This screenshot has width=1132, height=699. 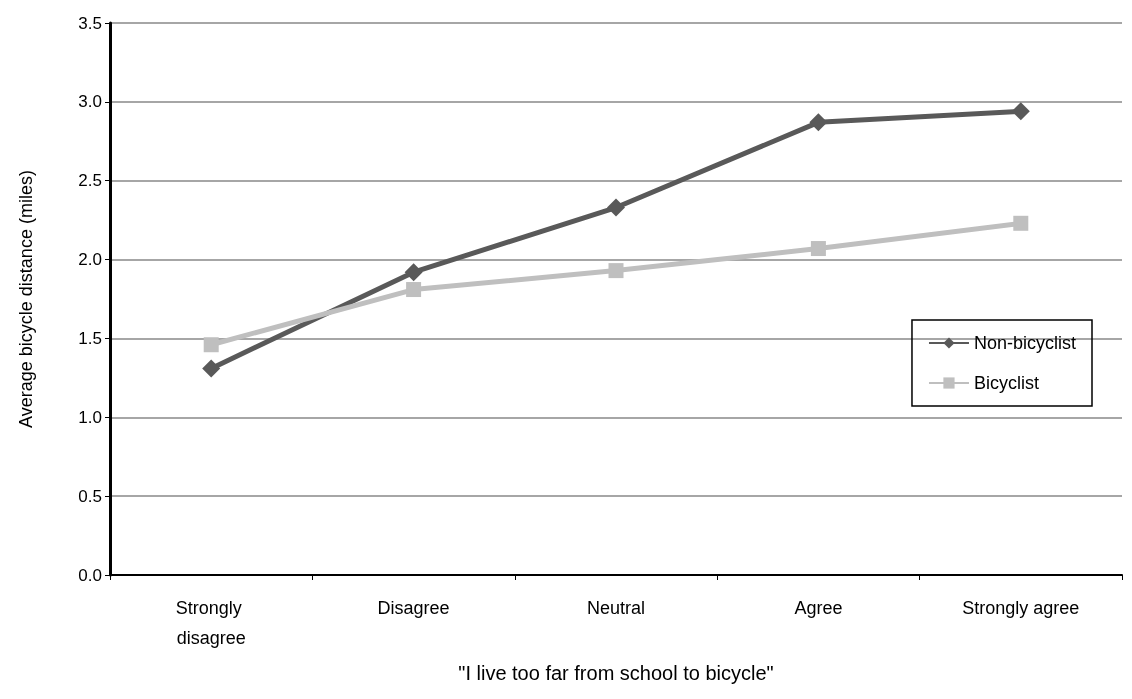 What do you see at coordinates (90, 181) in the screenshot?
I see `y-tick-label: 2.5` at bounding box center [90, 181].